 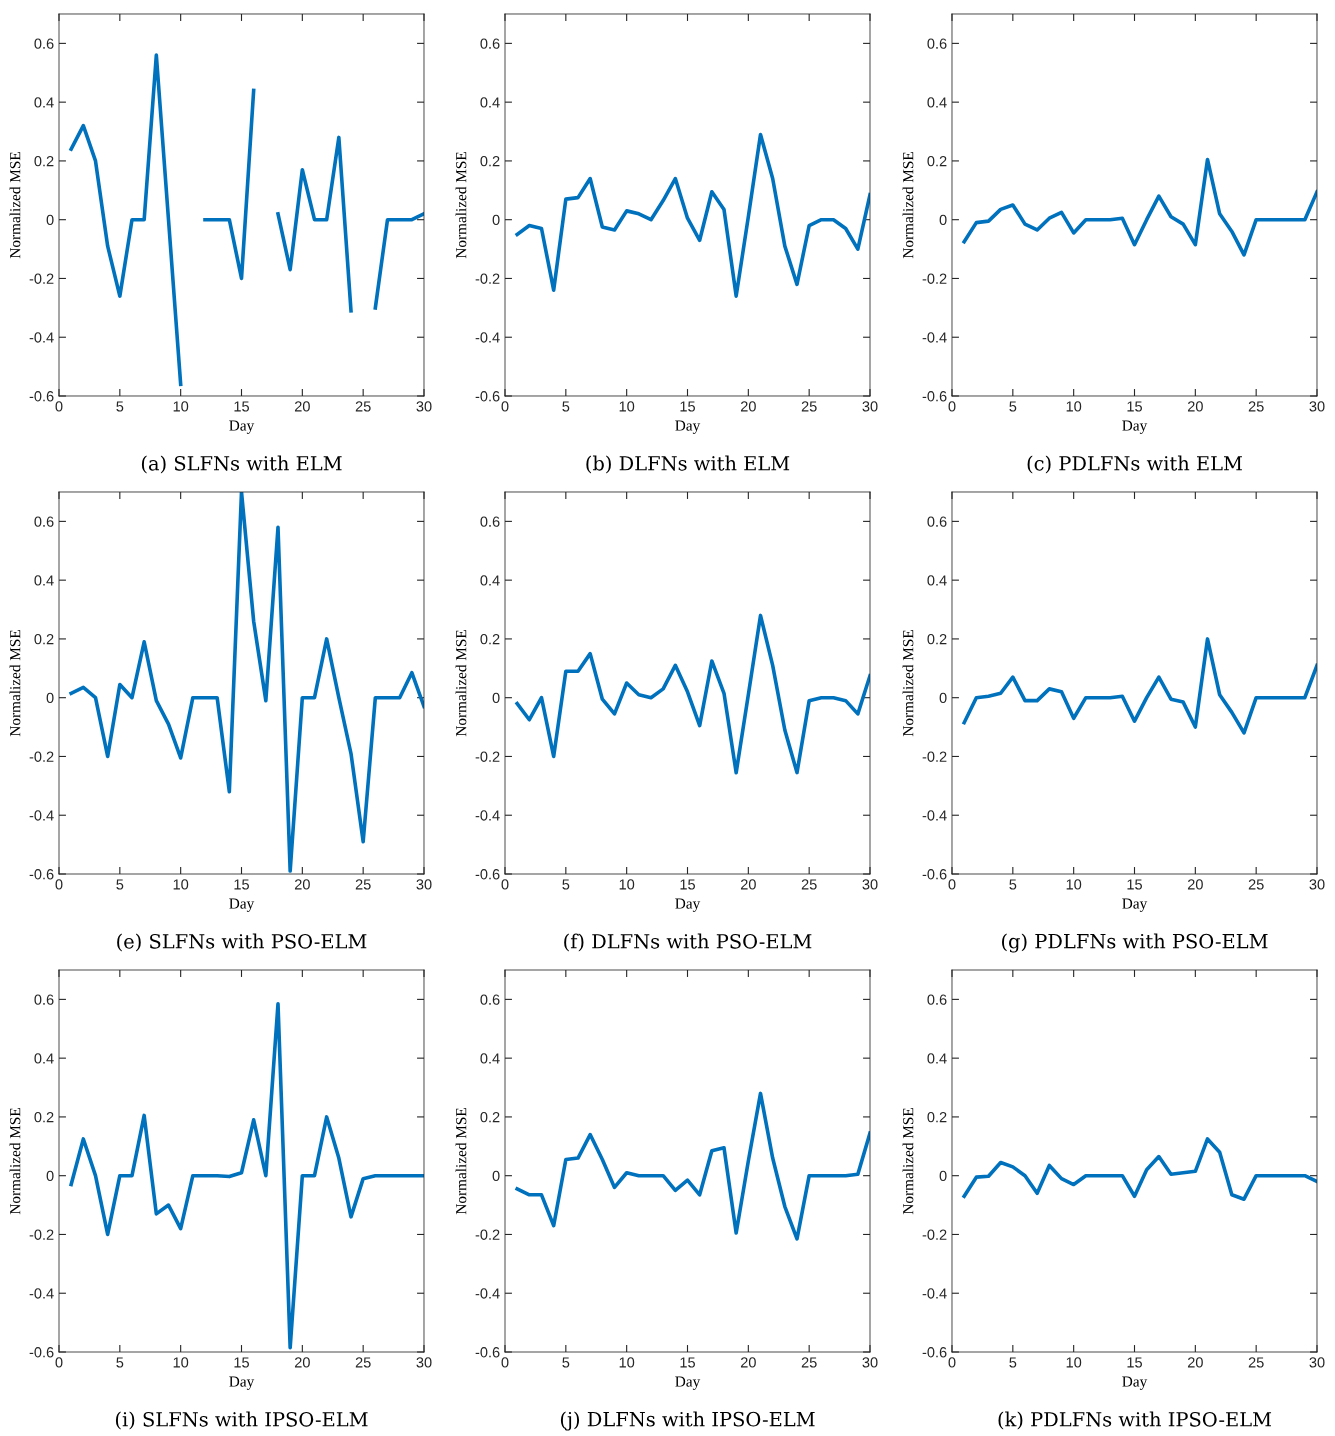 I want to click on text: (g) PDLFNs with PSO-ELM, so click(x=1135, y=943).